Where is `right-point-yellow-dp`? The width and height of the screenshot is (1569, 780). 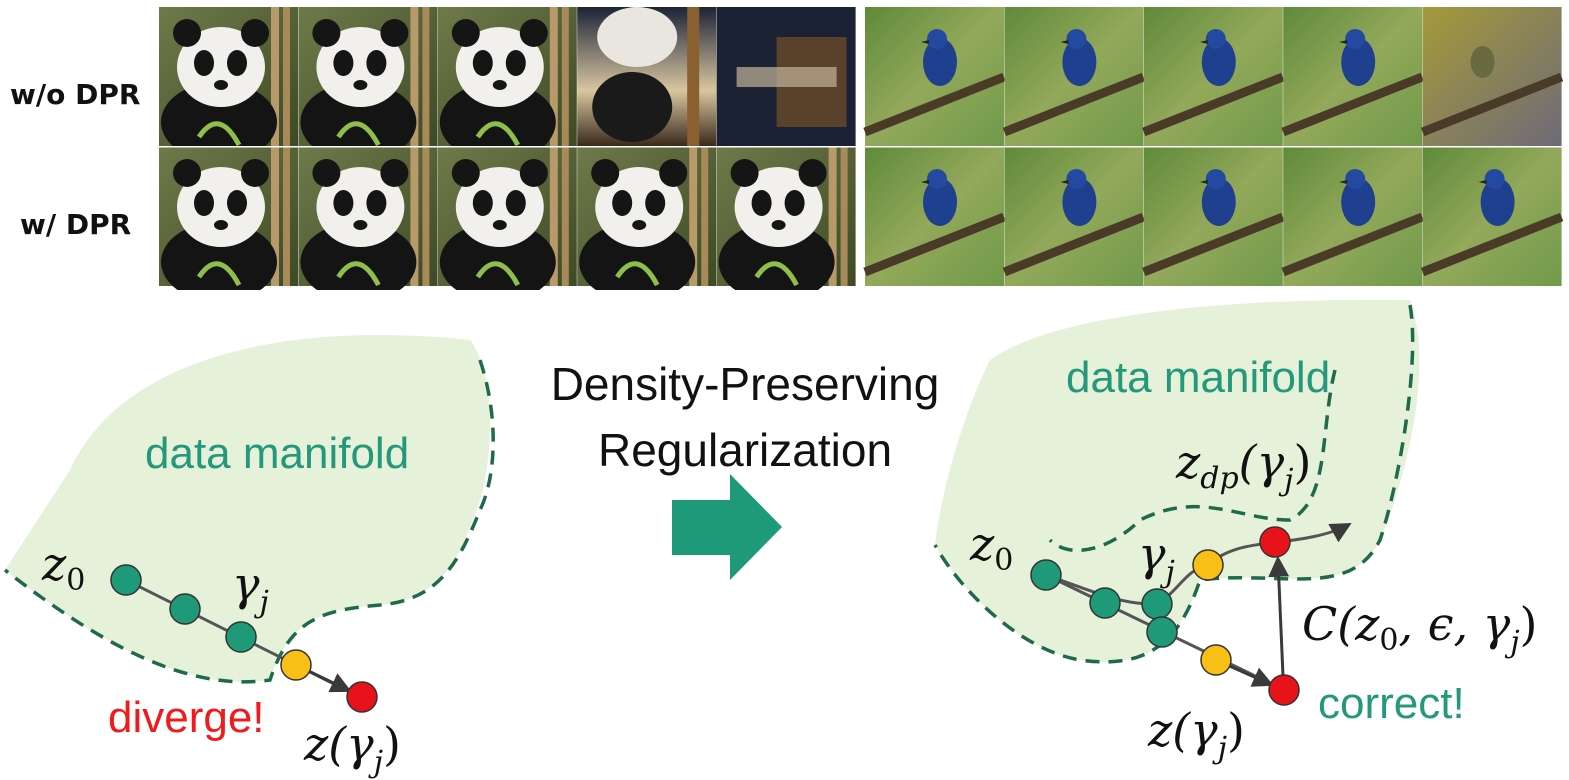 right-point-yellow-dp is located at coordinates (1208, 565).